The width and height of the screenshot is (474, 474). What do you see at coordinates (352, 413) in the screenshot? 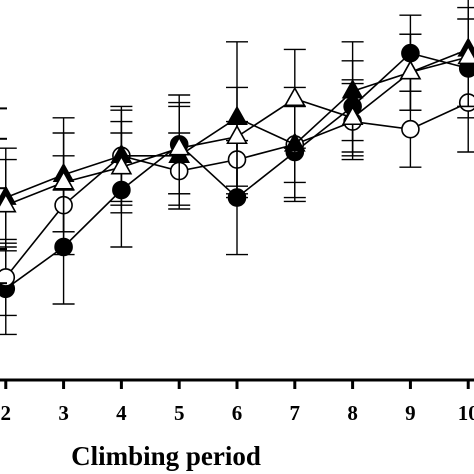
I see `x-tick-label: 8` at bounding box center [352, 413].